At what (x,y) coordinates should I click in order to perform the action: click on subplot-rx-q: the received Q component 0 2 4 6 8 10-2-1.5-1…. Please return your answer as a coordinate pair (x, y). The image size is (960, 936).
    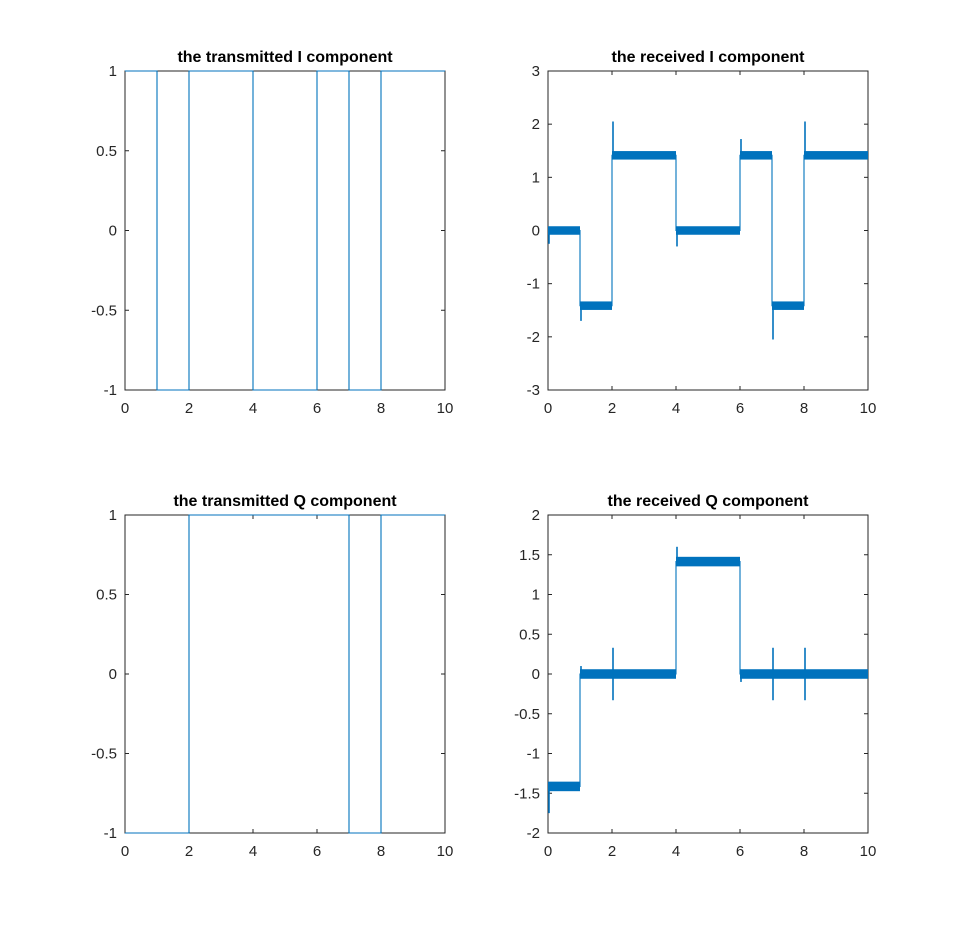
    Looking at the image, I should click on (695, 676).